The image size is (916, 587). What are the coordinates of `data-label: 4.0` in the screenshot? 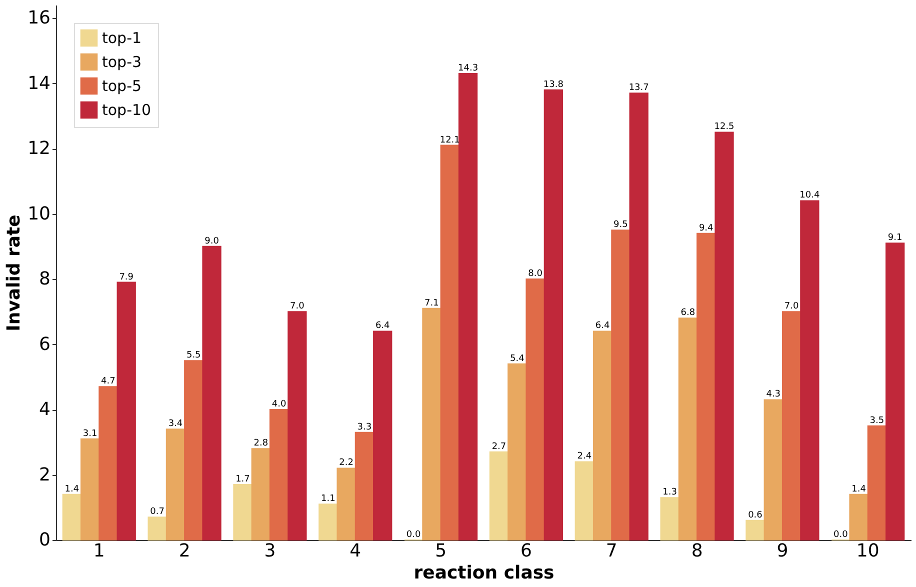 It's located at (279, 405).